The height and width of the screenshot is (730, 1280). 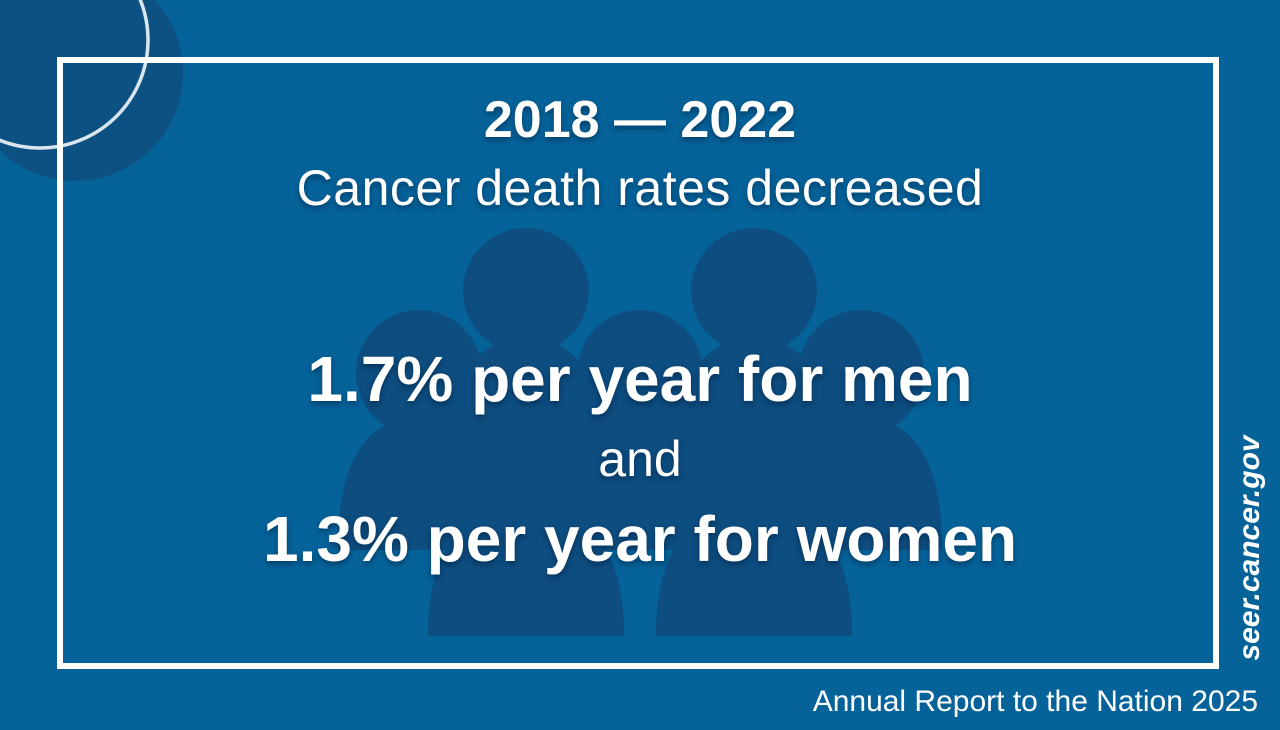 What do you see at coordinates (640, 120) in the screenshot?
I see `year-range-heading: 2018 — 2022` at bounding box center [640, 120].